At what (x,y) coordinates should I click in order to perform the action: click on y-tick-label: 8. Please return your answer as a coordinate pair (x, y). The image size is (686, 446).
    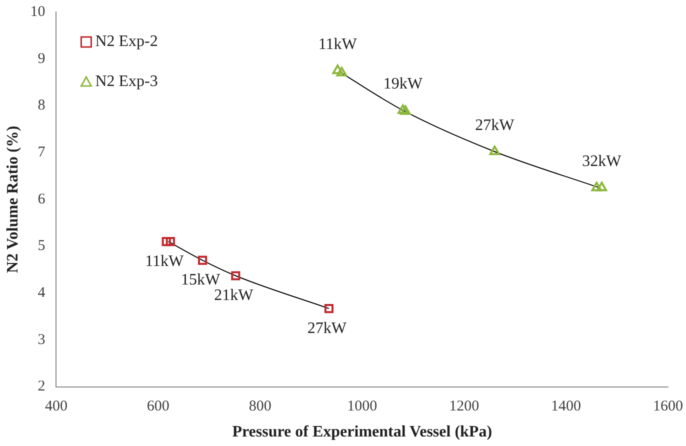
    Looking at the image, I should click on (42, 106).